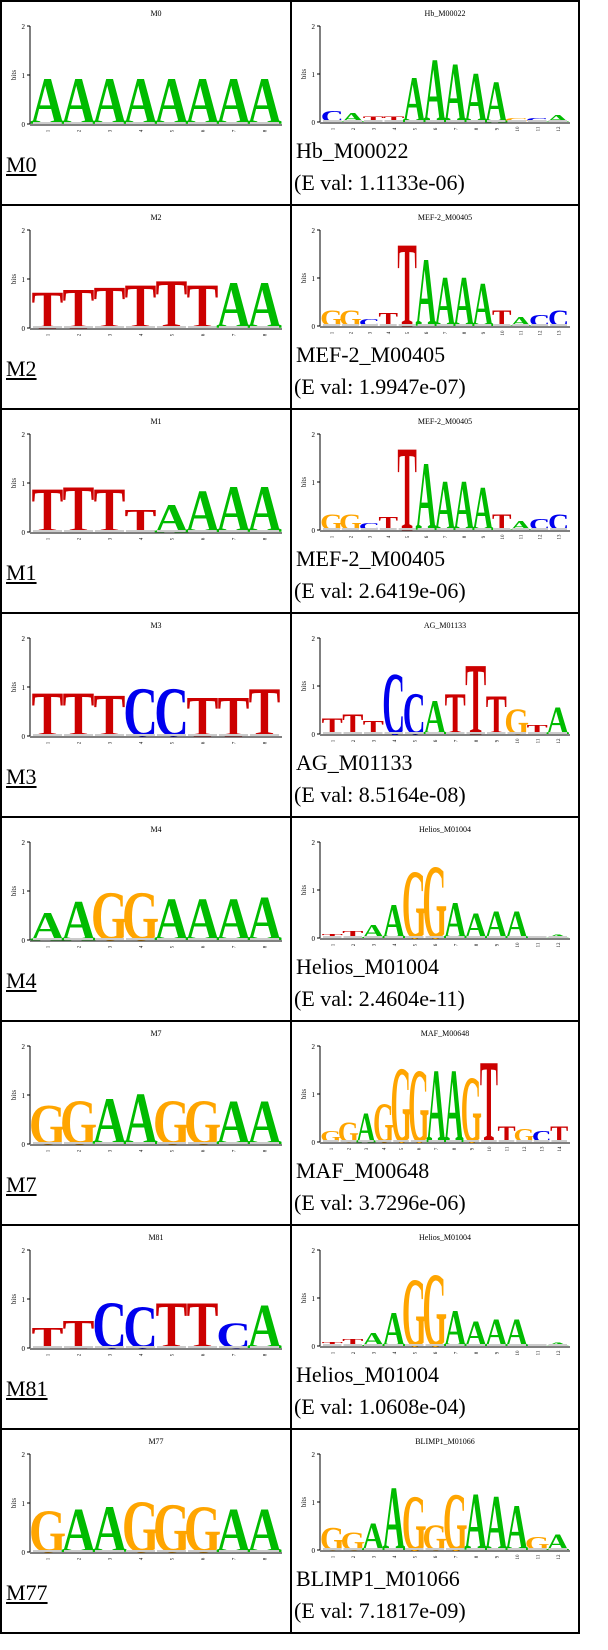  I want to click on position-number: 10, so click(490, 1149).